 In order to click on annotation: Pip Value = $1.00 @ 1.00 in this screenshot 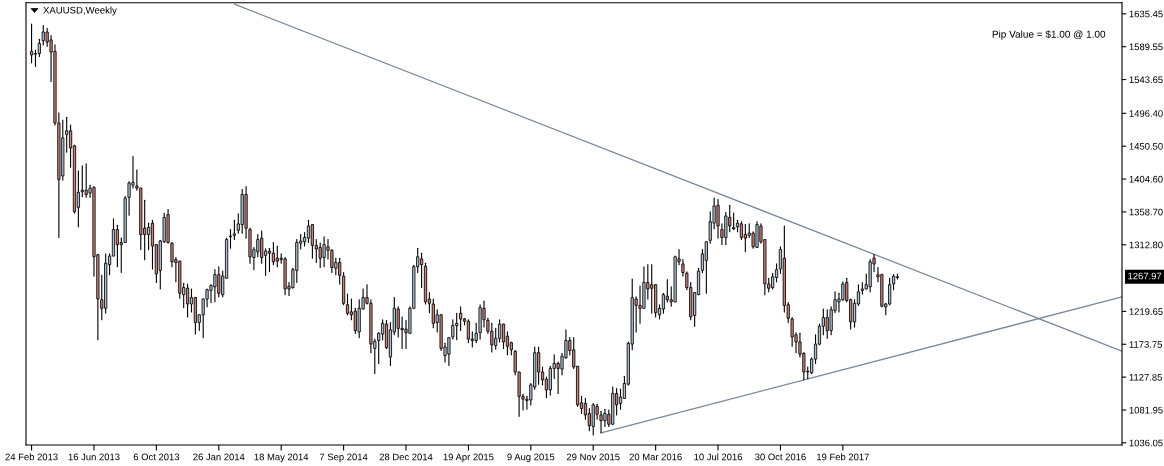, I will do `click(1049, 35)`.